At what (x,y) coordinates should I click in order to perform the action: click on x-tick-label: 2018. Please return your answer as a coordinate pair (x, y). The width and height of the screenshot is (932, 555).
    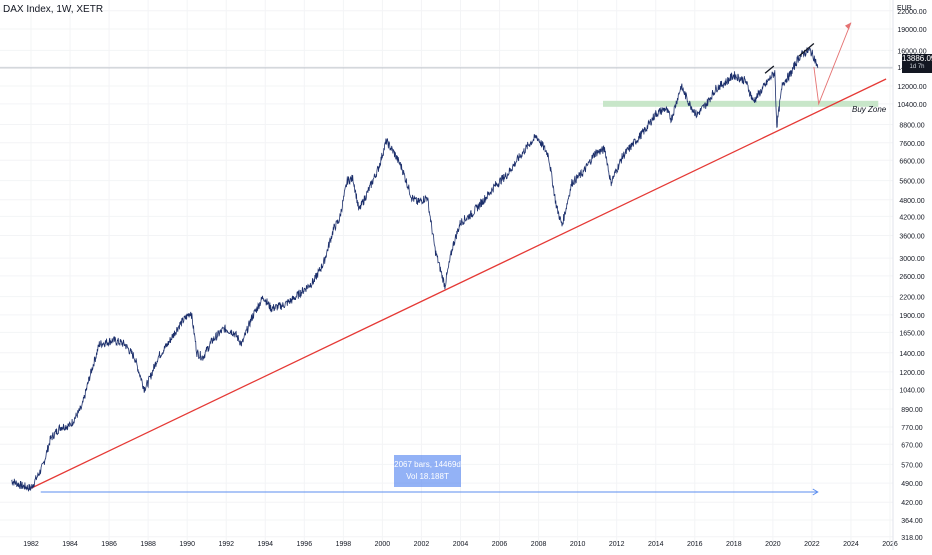
    Looking at the image, I should click on (734, 544).